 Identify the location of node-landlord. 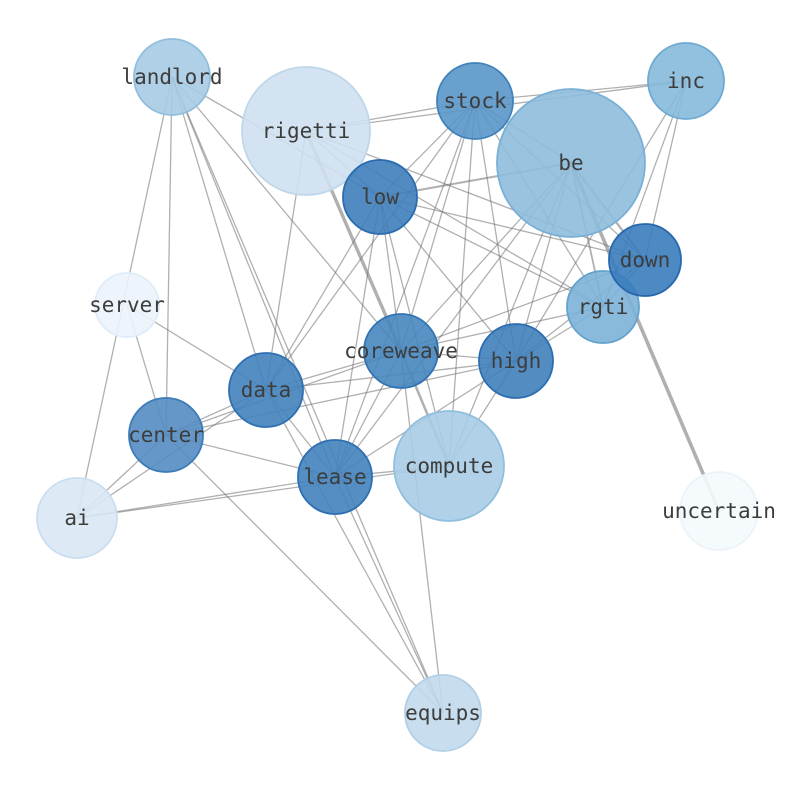
(172, 77).